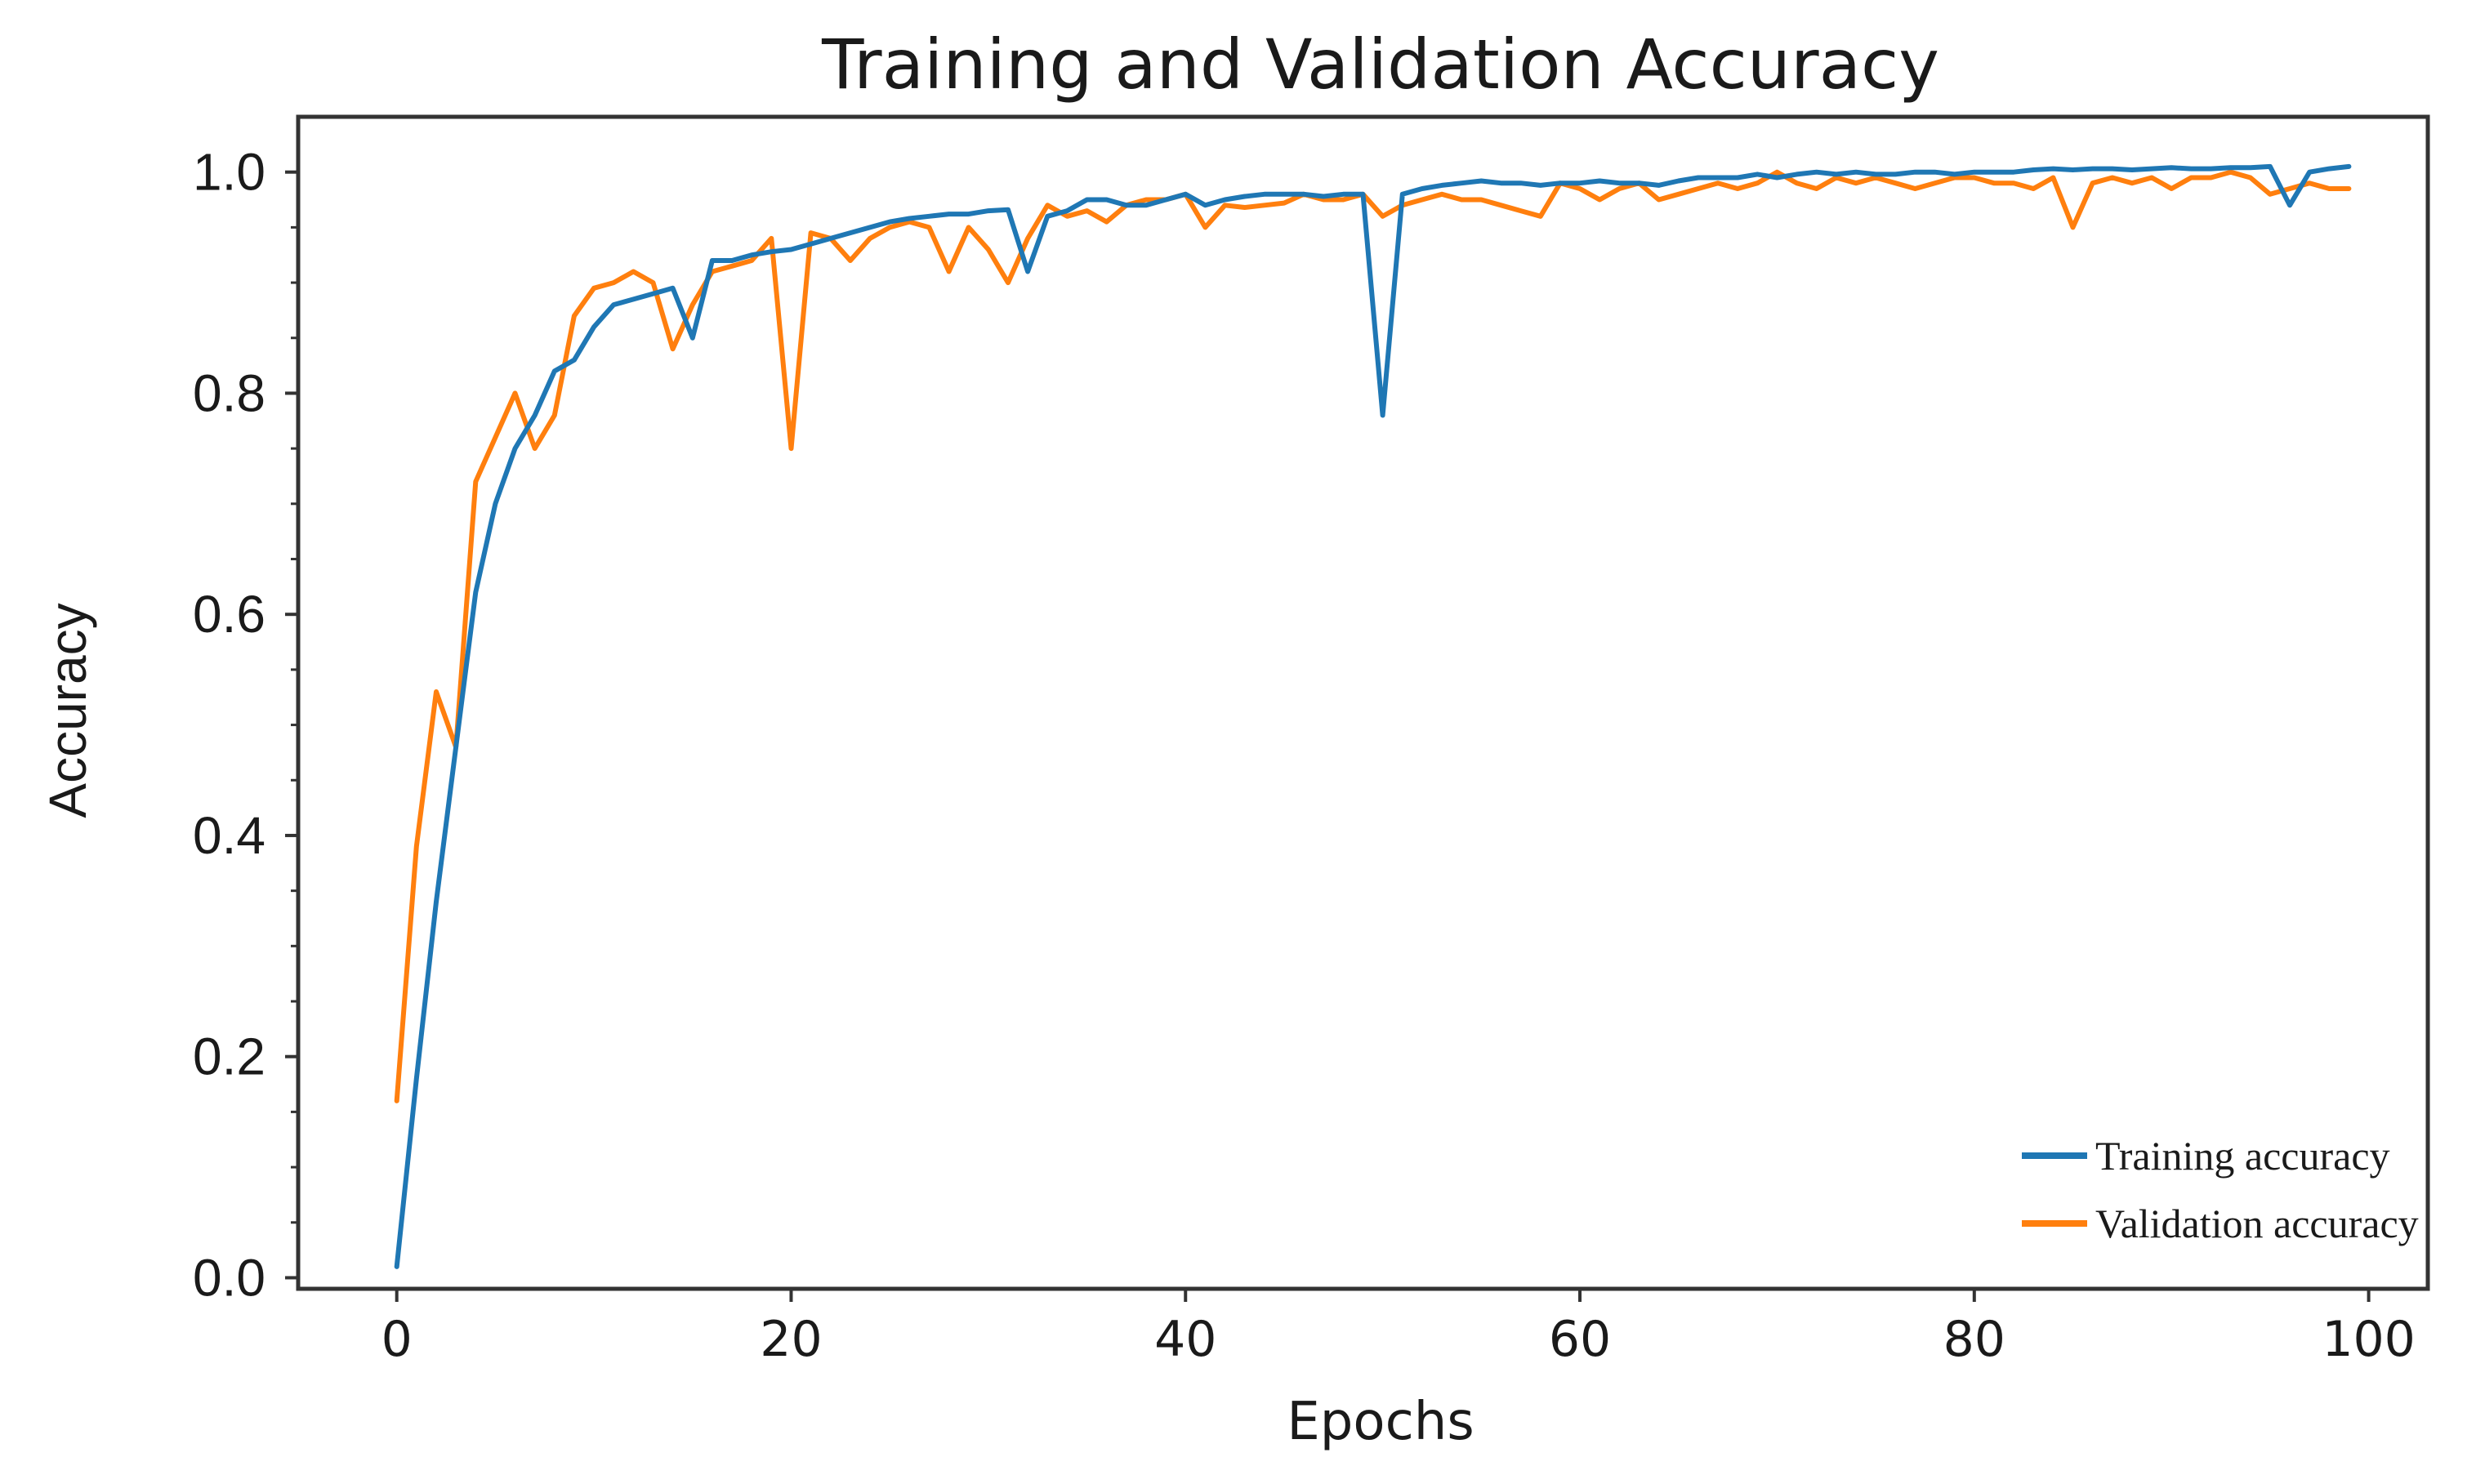  Describe the element at coordinates (1185, 1339) in the screenshot. I see `x-tick-label: 40` at that location.